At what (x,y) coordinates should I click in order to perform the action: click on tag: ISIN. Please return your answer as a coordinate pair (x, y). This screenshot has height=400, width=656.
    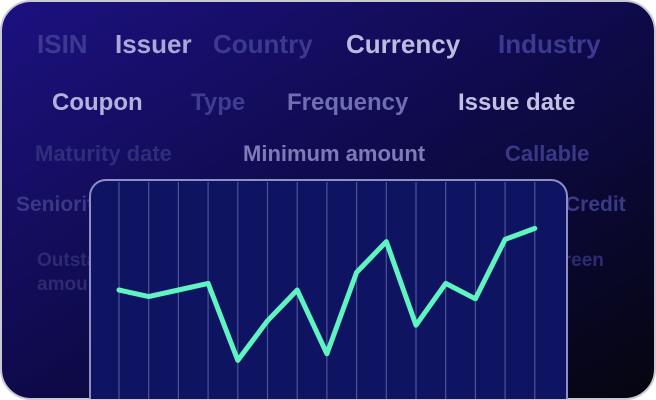
    Looking at the image, I should click on (62, 44).